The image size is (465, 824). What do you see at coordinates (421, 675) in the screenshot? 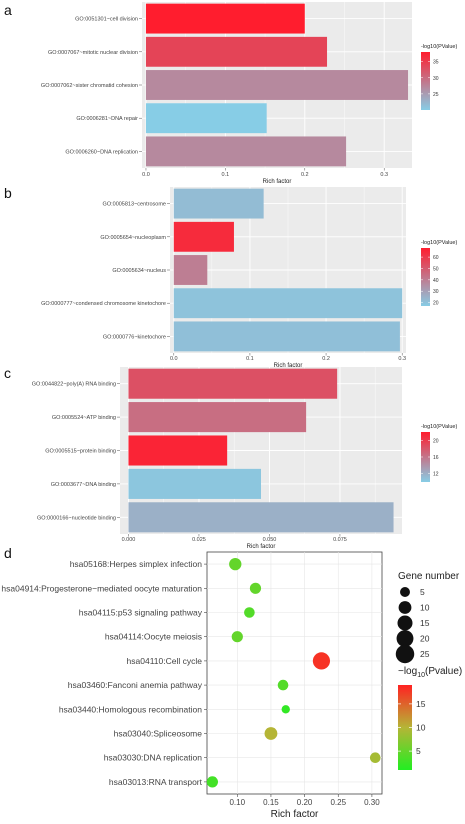
I see `color-legend-title-subscript: 10` at bounding box center [421, 675].